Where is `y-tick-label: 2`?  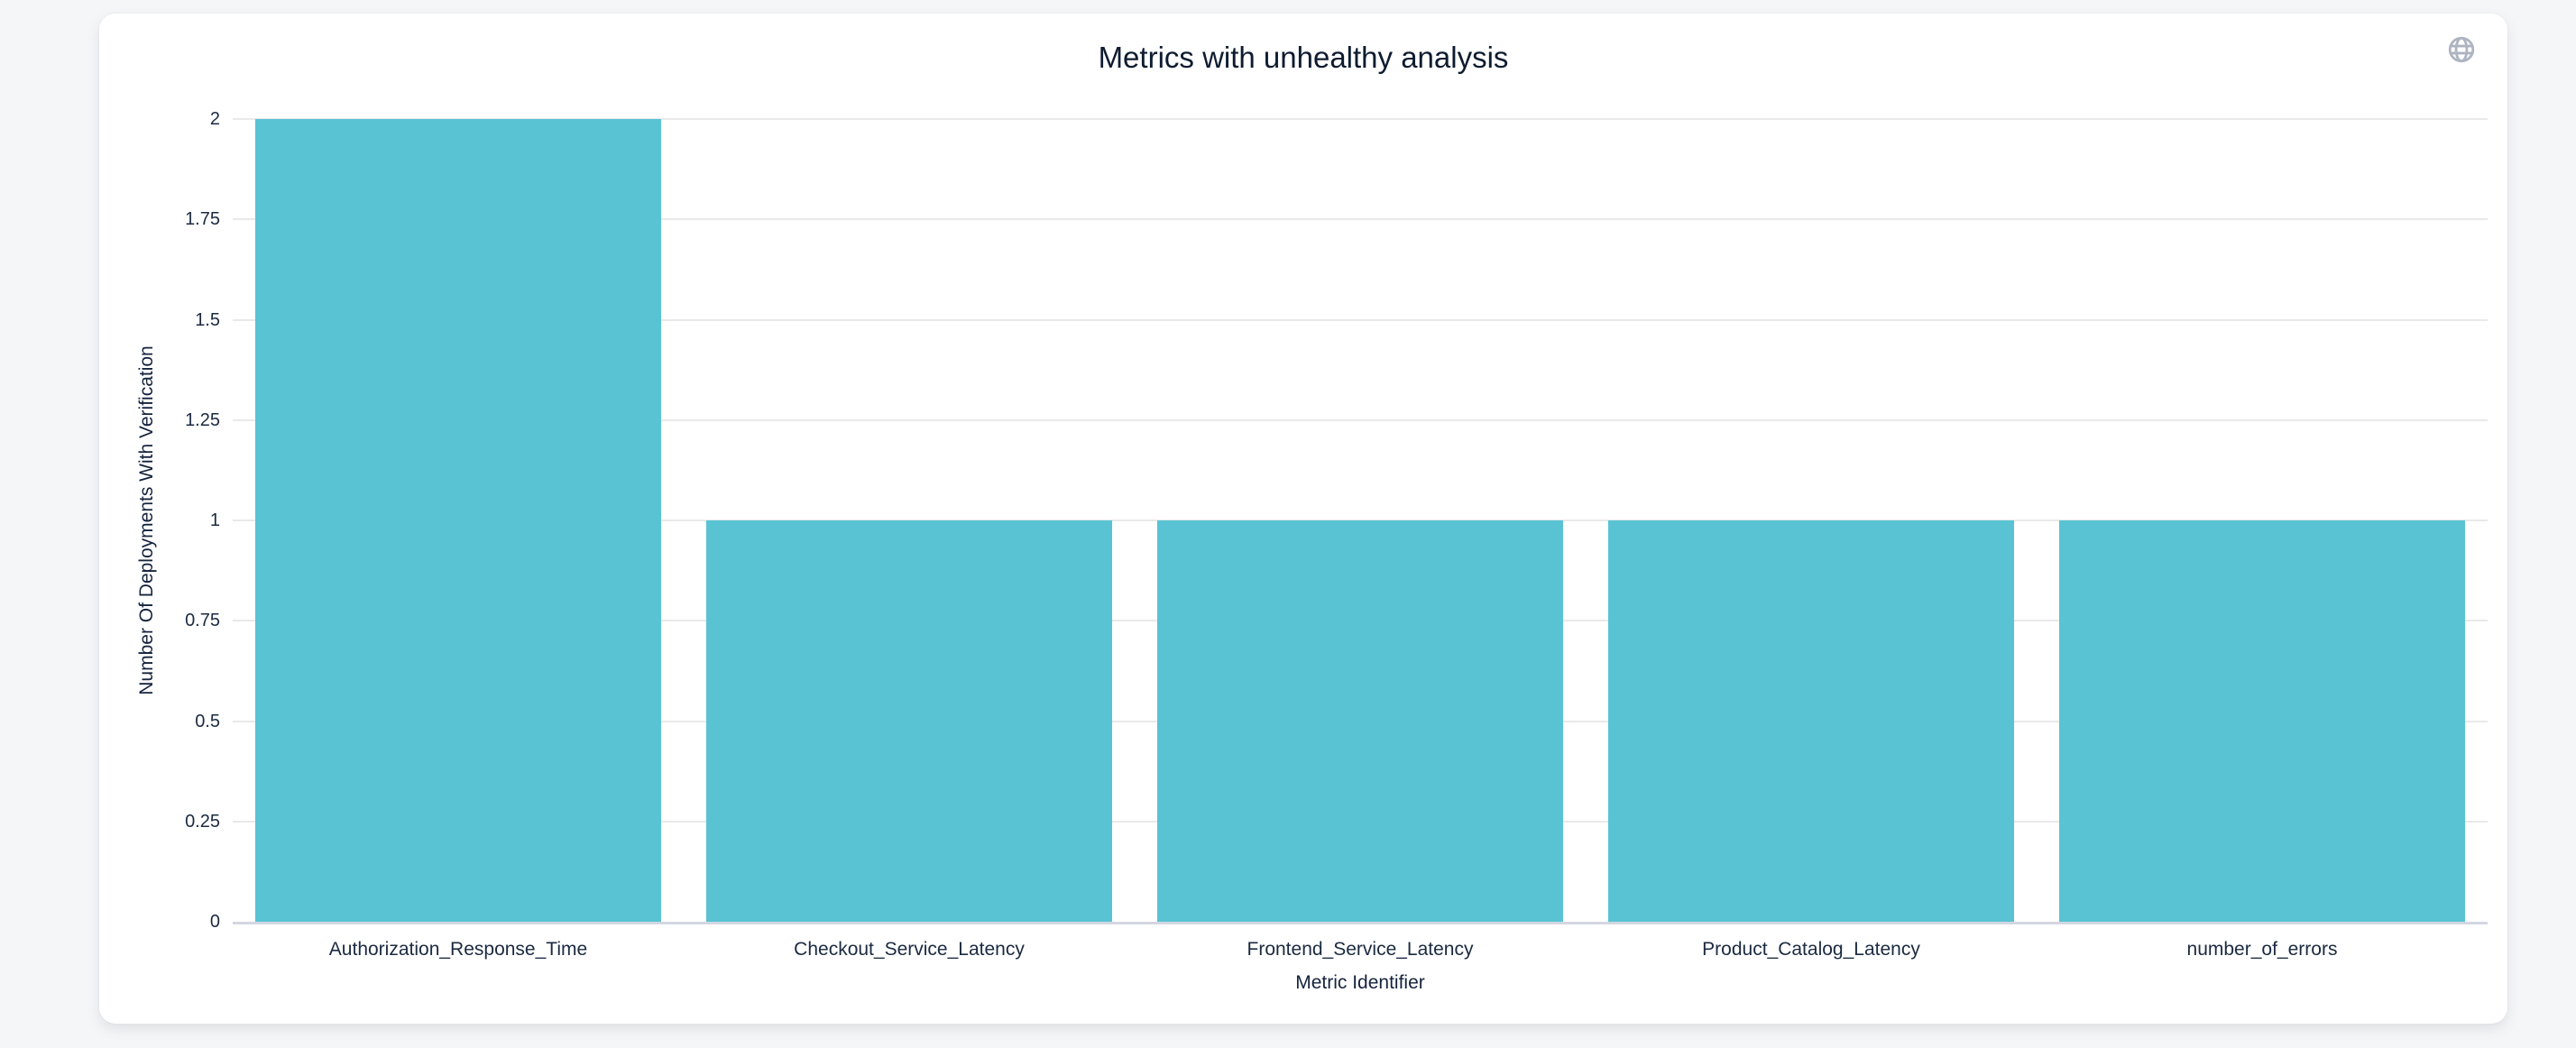 y-tick-label: 2 is located at coordinates (214, 119).